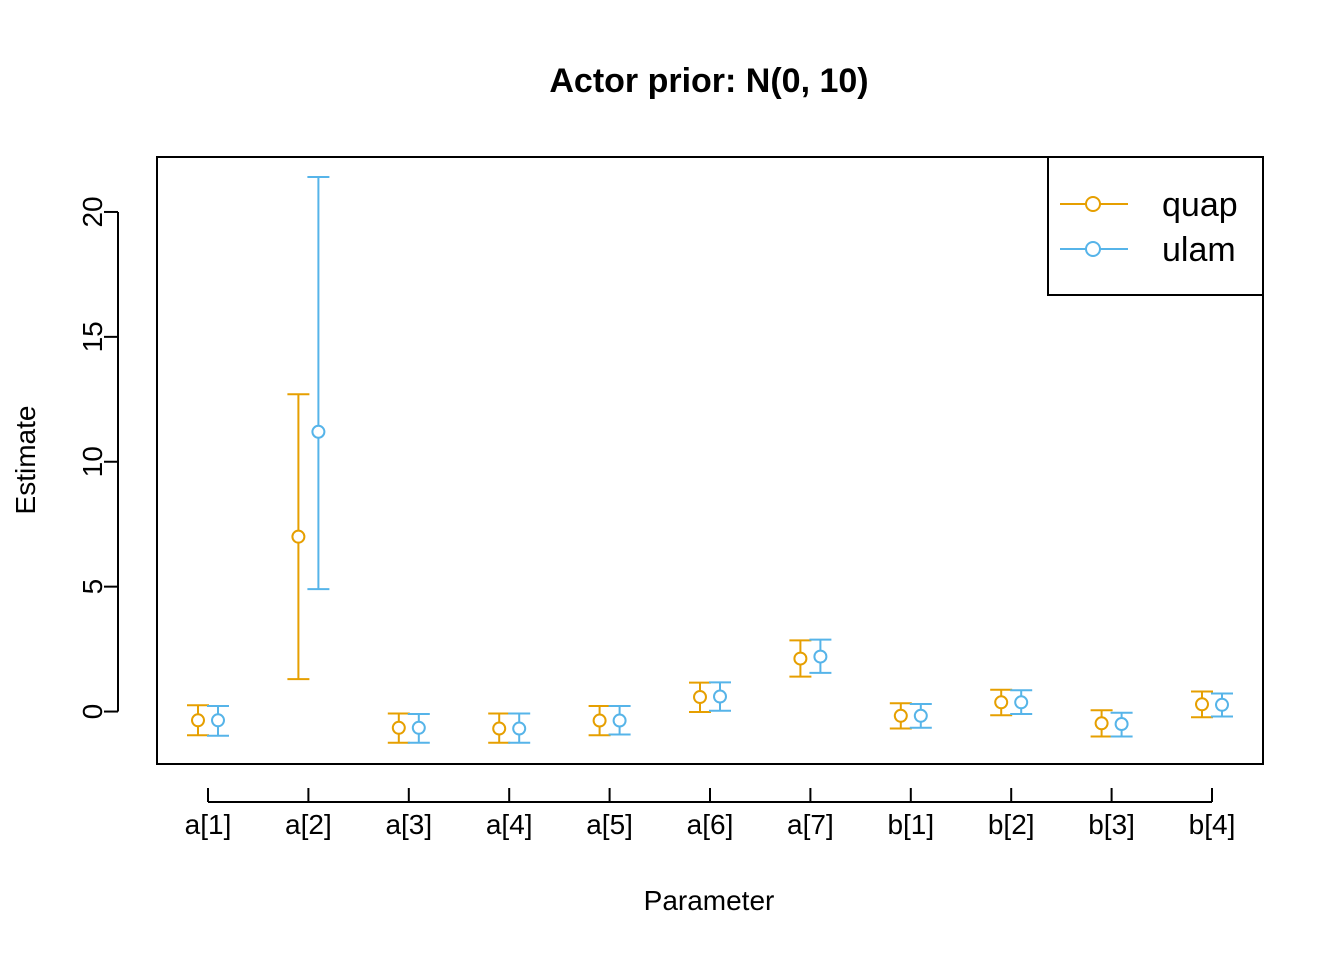 This screenshot has height=960, width=1344. Describe the element at coordinates (709, 900) in the screenshot. I see `x-axis-label: Parameter` at that location.